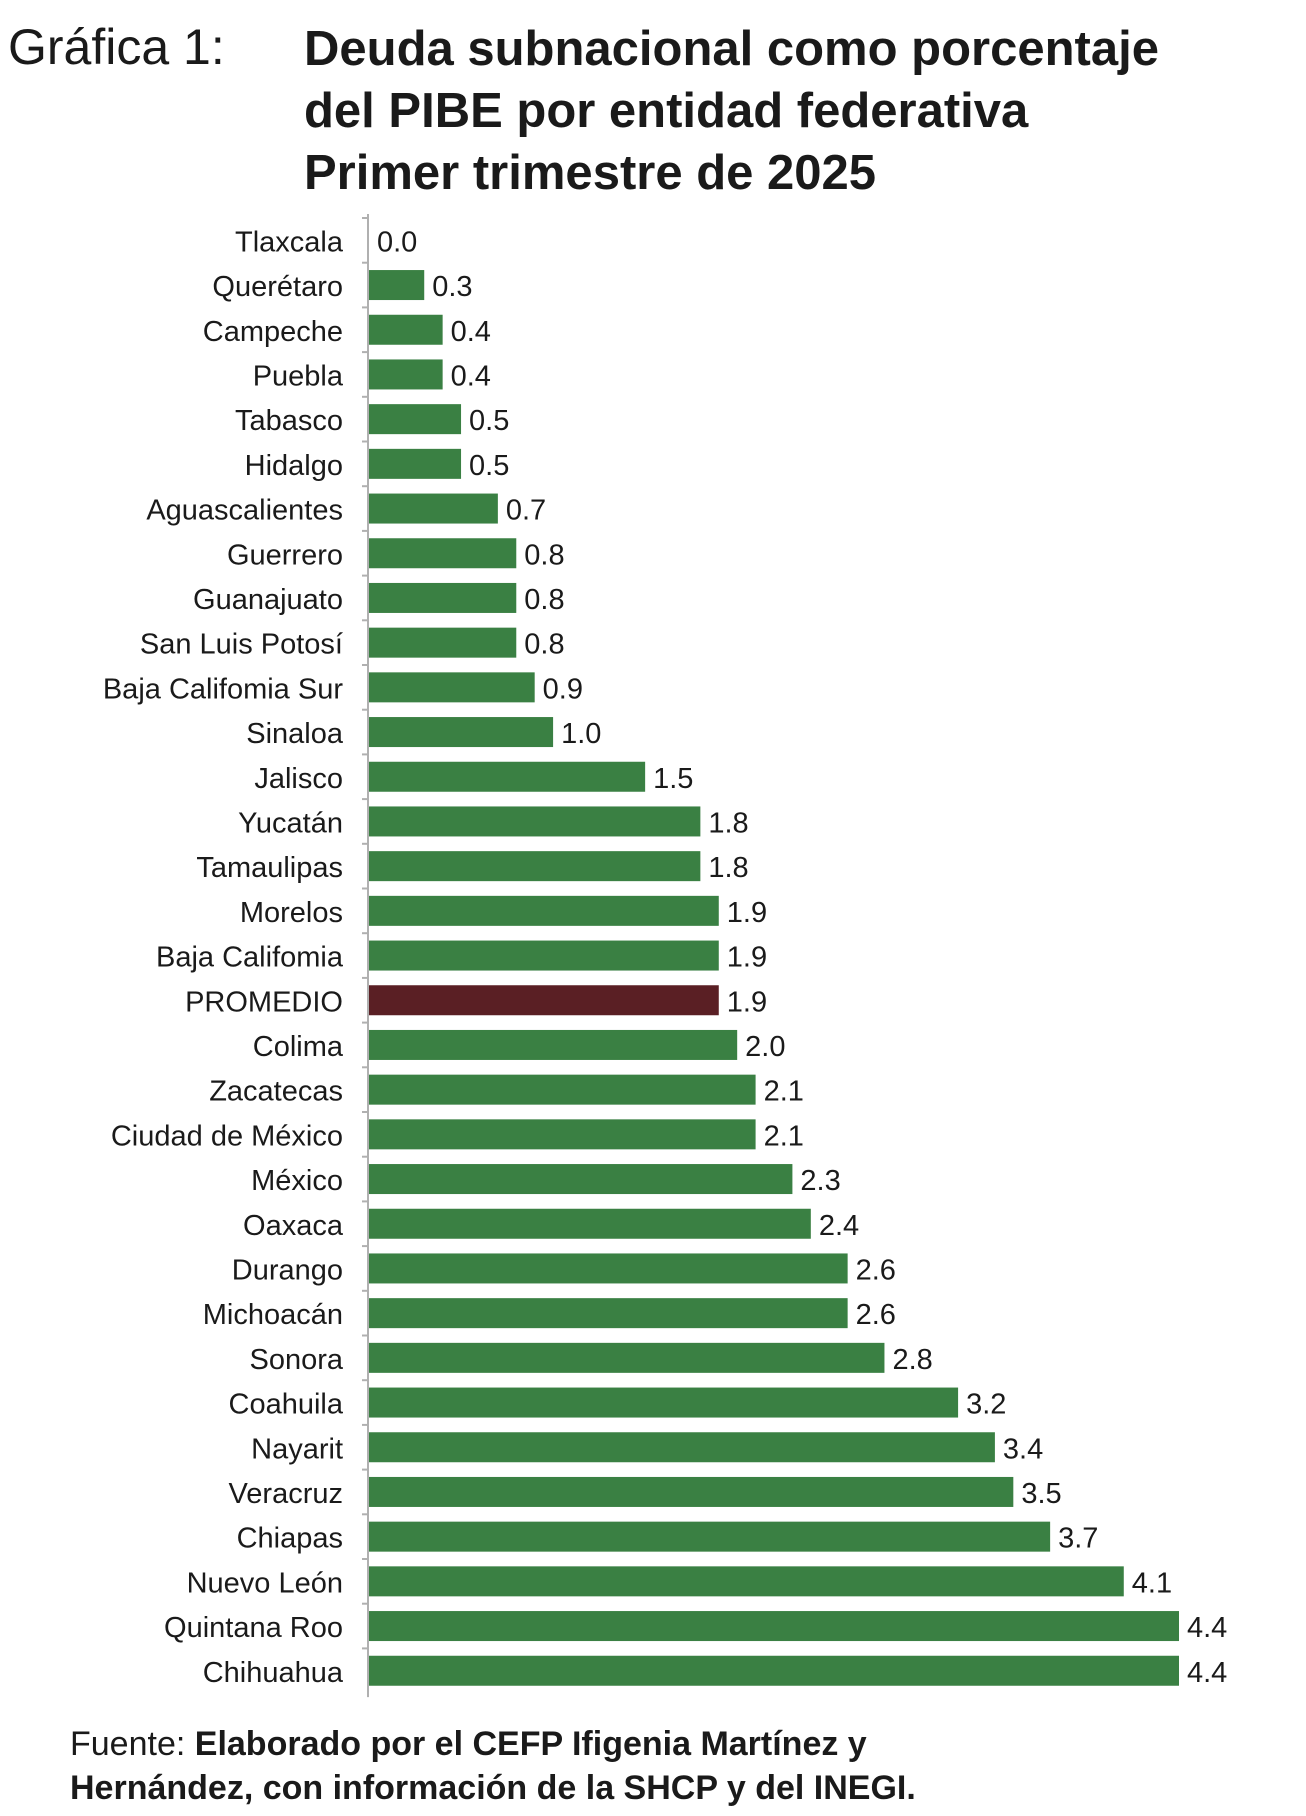  What do you see at coordinates (273, 332) in the screenshot?
I see `category-label: Campeche` at bounding box center [273, 332].